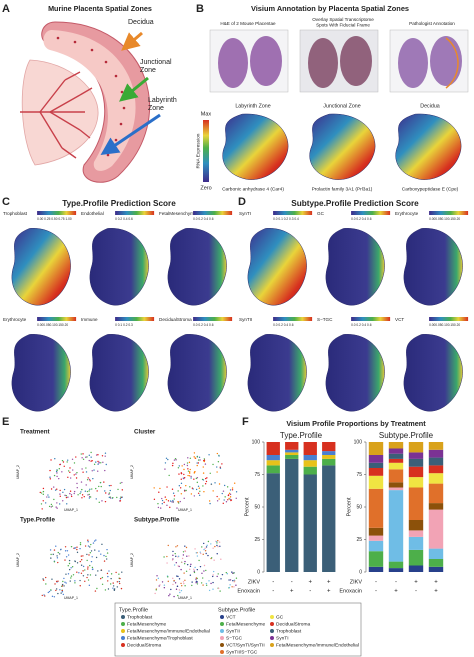  What do you see at coordinates (245, 319) in the screenshot?
I see `map-name: SynTII` at bounding box center [245, 319].